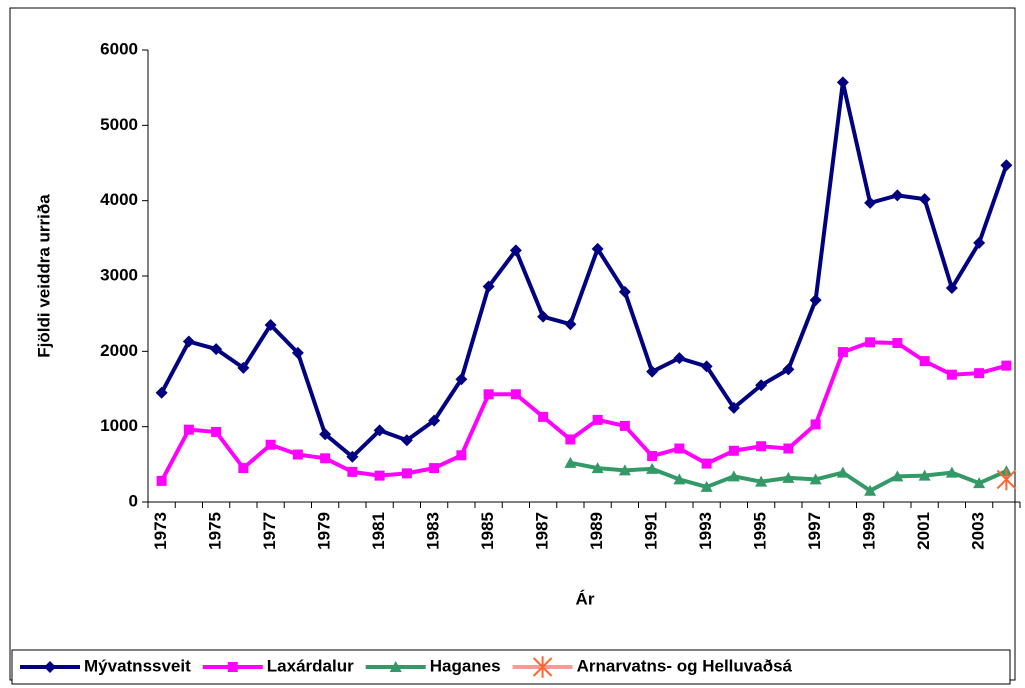  I want to click on y-tick-label: 1000, so click(119, 425).